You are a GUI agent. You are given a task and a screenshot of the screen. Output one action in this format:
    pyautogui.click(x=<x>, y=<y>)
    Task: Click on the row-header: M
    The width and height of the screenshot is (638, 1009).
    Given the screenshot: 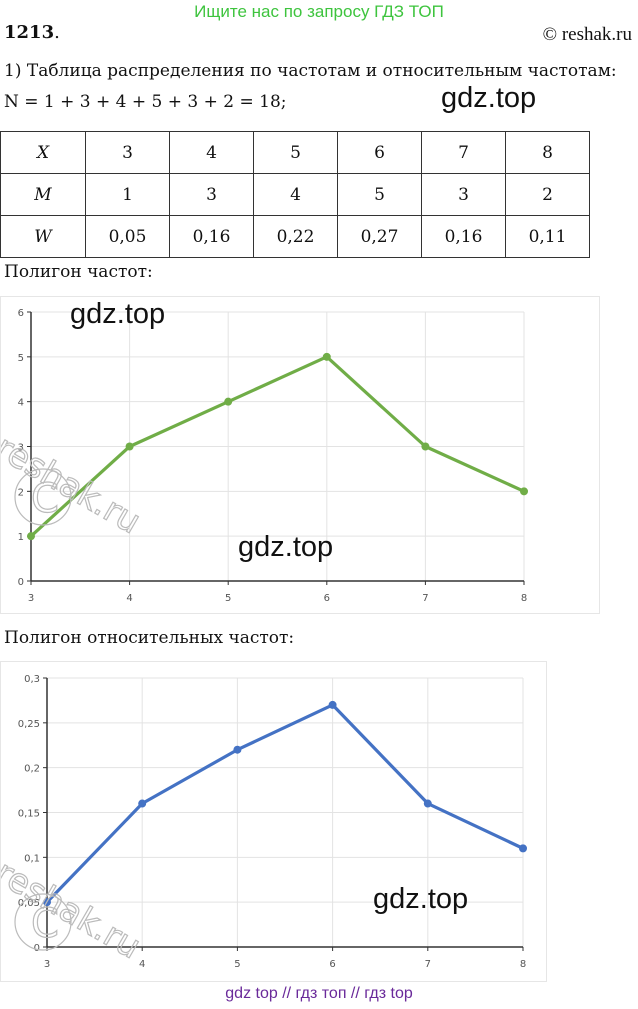 What is the action you would take?
    pyautogui.click(x=43, y=194)
    